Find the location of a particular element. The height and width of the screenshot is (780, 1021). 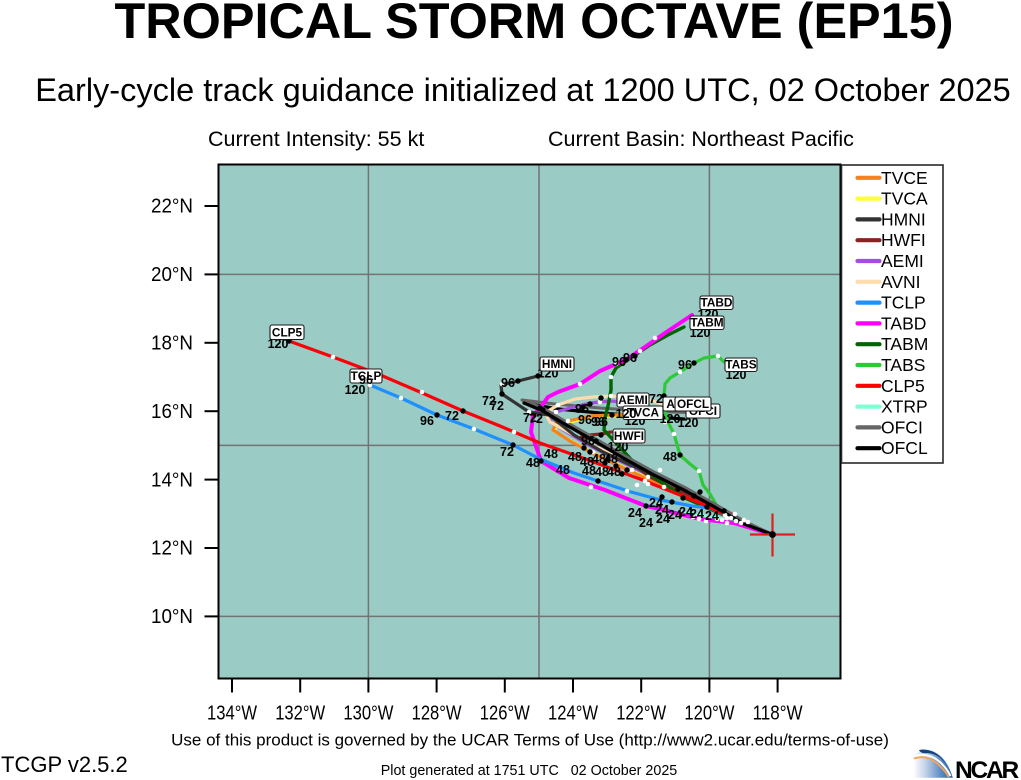

svg-text: 118°W is located at coordinates (778, 713).